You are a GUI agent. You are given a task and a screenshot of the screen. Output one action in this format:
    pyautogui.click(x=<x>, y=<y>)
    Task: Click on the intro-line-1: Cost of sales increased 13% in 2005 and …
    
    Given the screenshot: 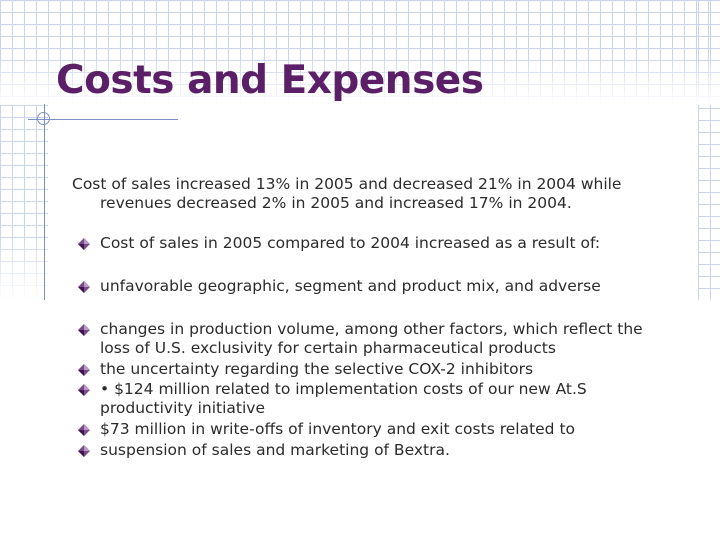 What is the action you would take?
    pyautogui.click(x=347, y=184)
    